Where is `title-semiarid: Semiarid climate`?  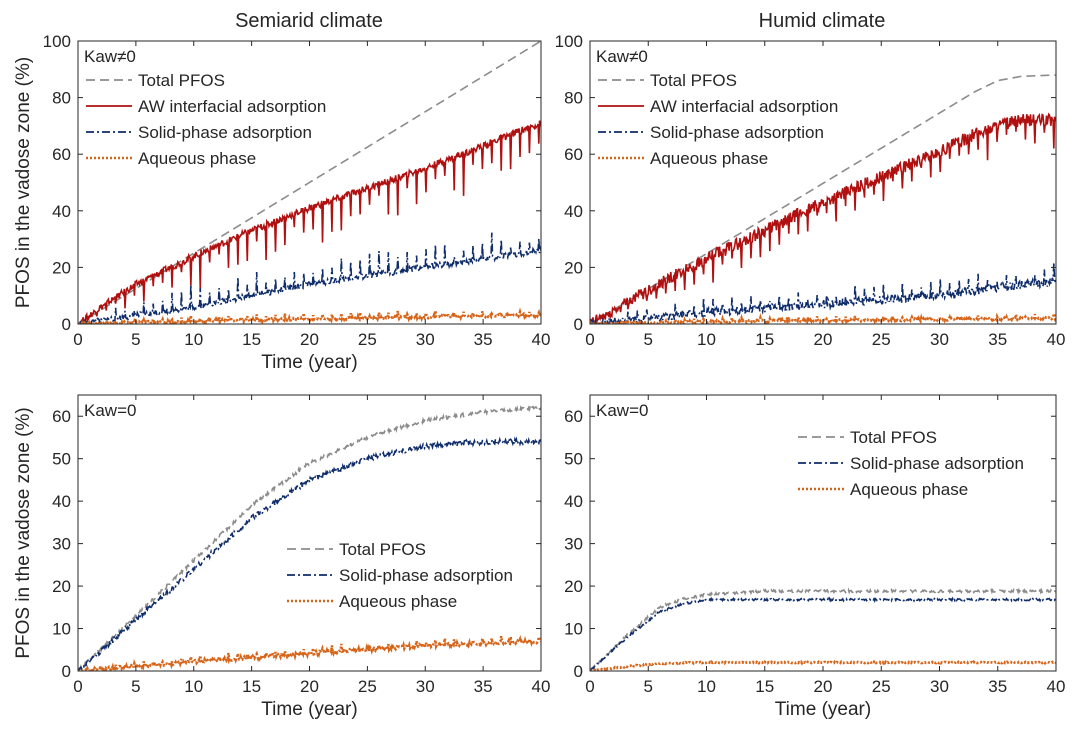
title-semiarid: Semiarid climate is located at coordinates (309, 21).